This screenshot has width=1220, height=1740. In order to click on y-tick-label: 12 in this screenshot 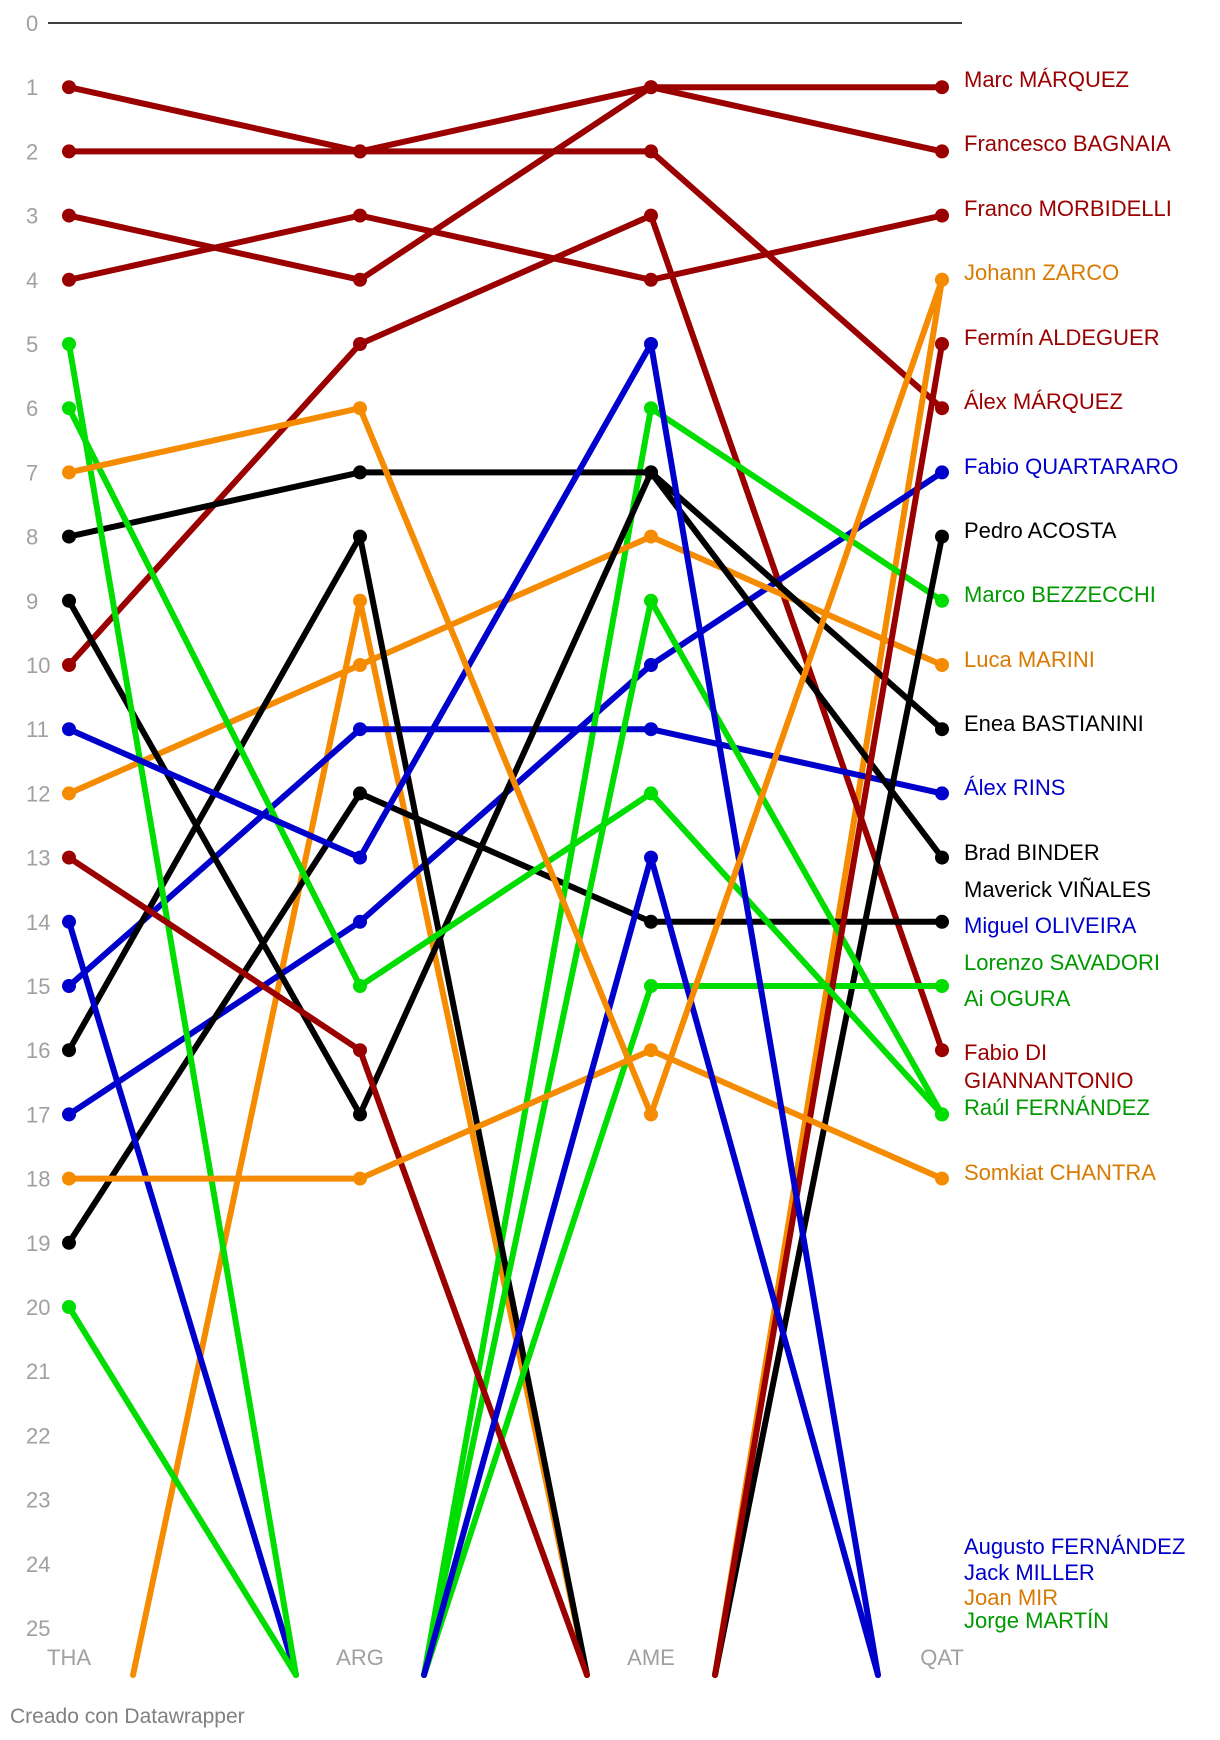, I will do `click(38, 793)`.